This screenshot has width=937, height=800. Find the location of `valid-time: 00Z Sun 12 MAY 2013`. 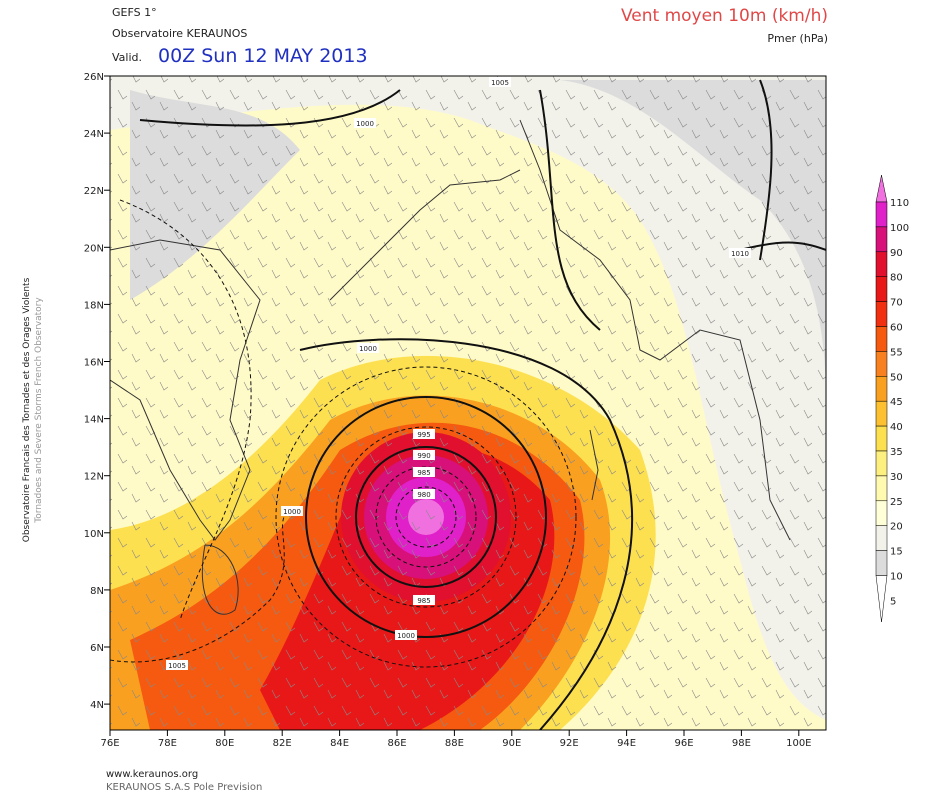

valid-time: 00Z Sun 12 MAY 2013 is located at coordinates (263, 56).